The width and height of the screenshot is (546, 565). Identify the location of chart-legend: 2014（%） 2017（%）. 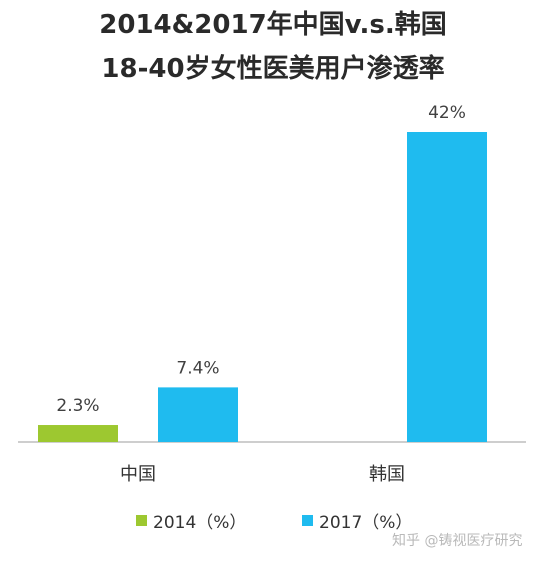
(273, 523).